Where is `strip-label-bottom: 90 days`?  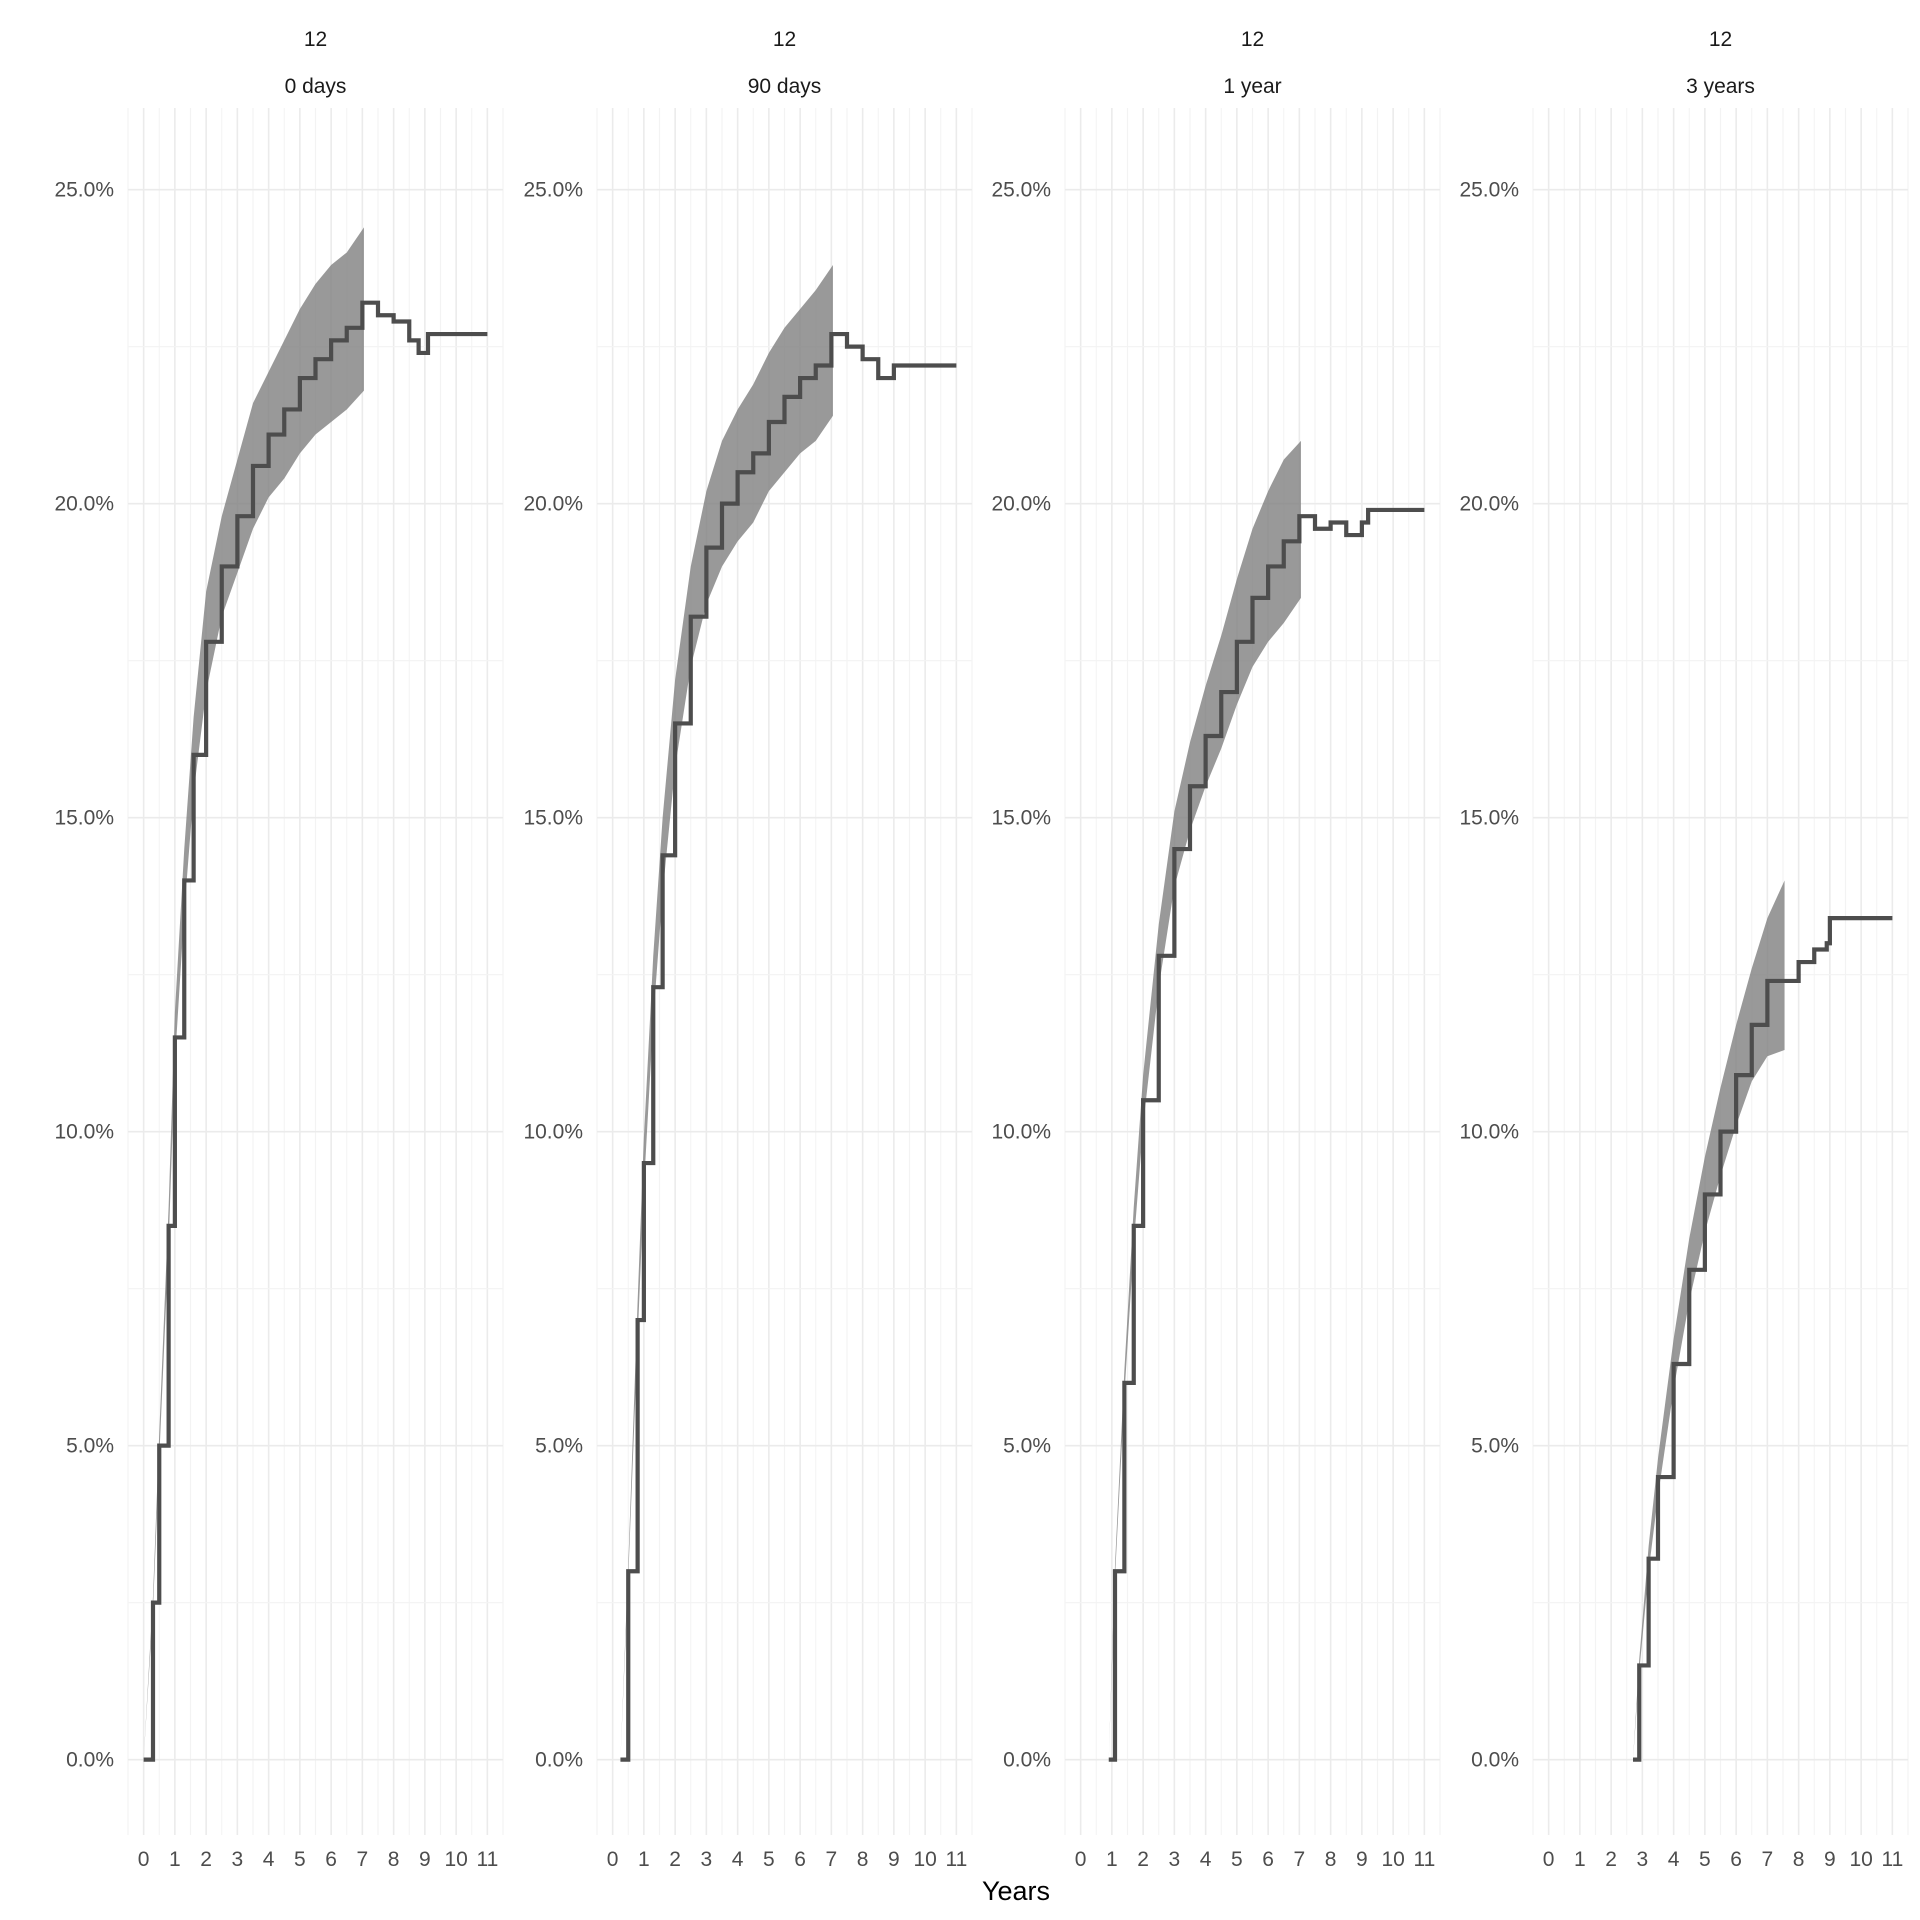 strip-label-bottom: 90 days is located at coordinates (785, 86).